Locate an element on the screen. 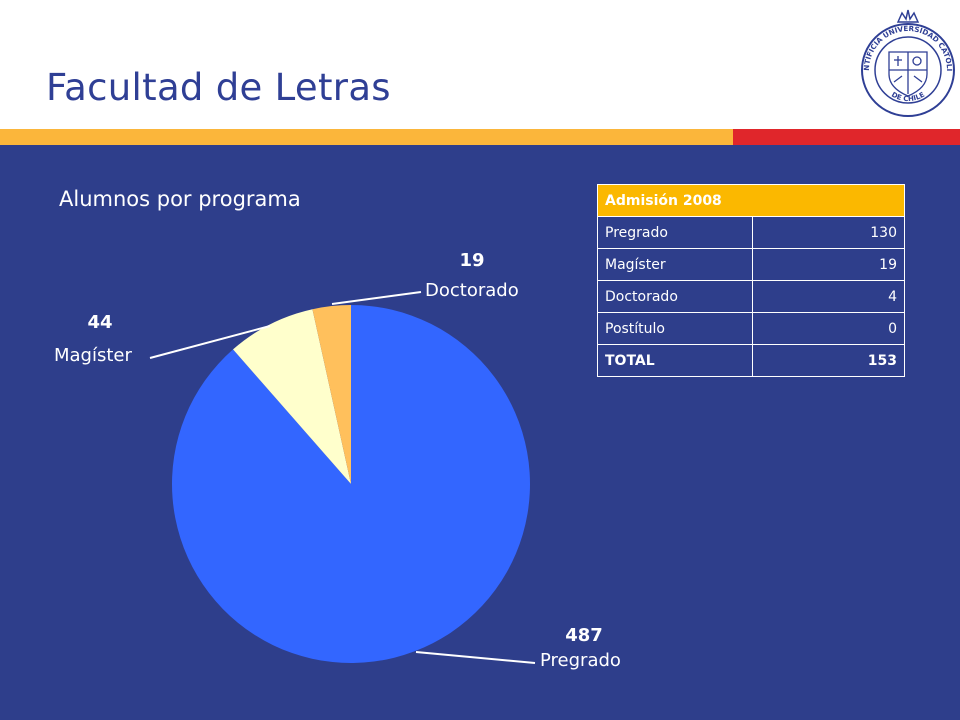 Image resolution: width=960 pixels, height=720 pixels. seal-crown-icon is located at coordinates (908, 16).